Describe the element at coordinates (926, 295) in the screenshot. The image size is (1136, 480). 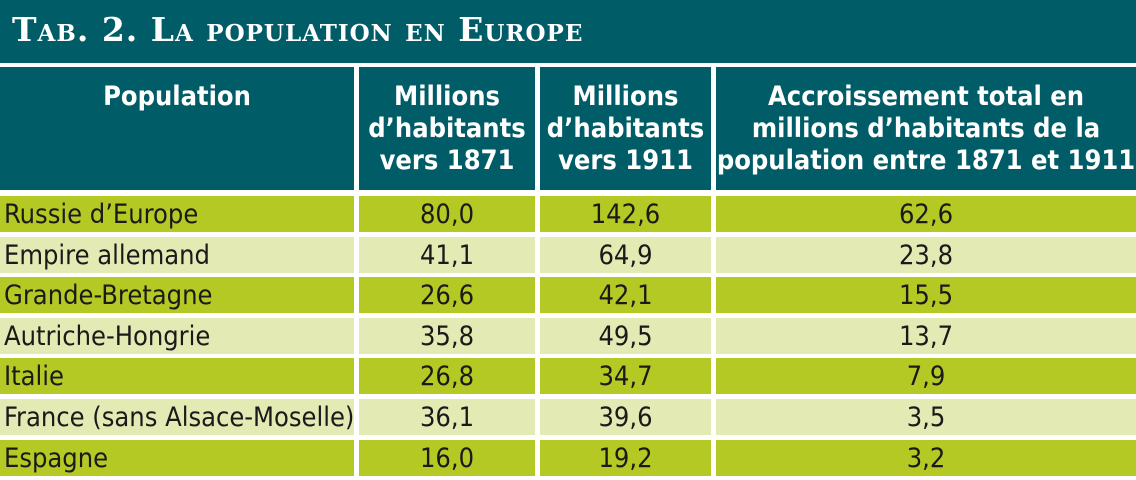
I see `table-cell: 15,5` at that location.